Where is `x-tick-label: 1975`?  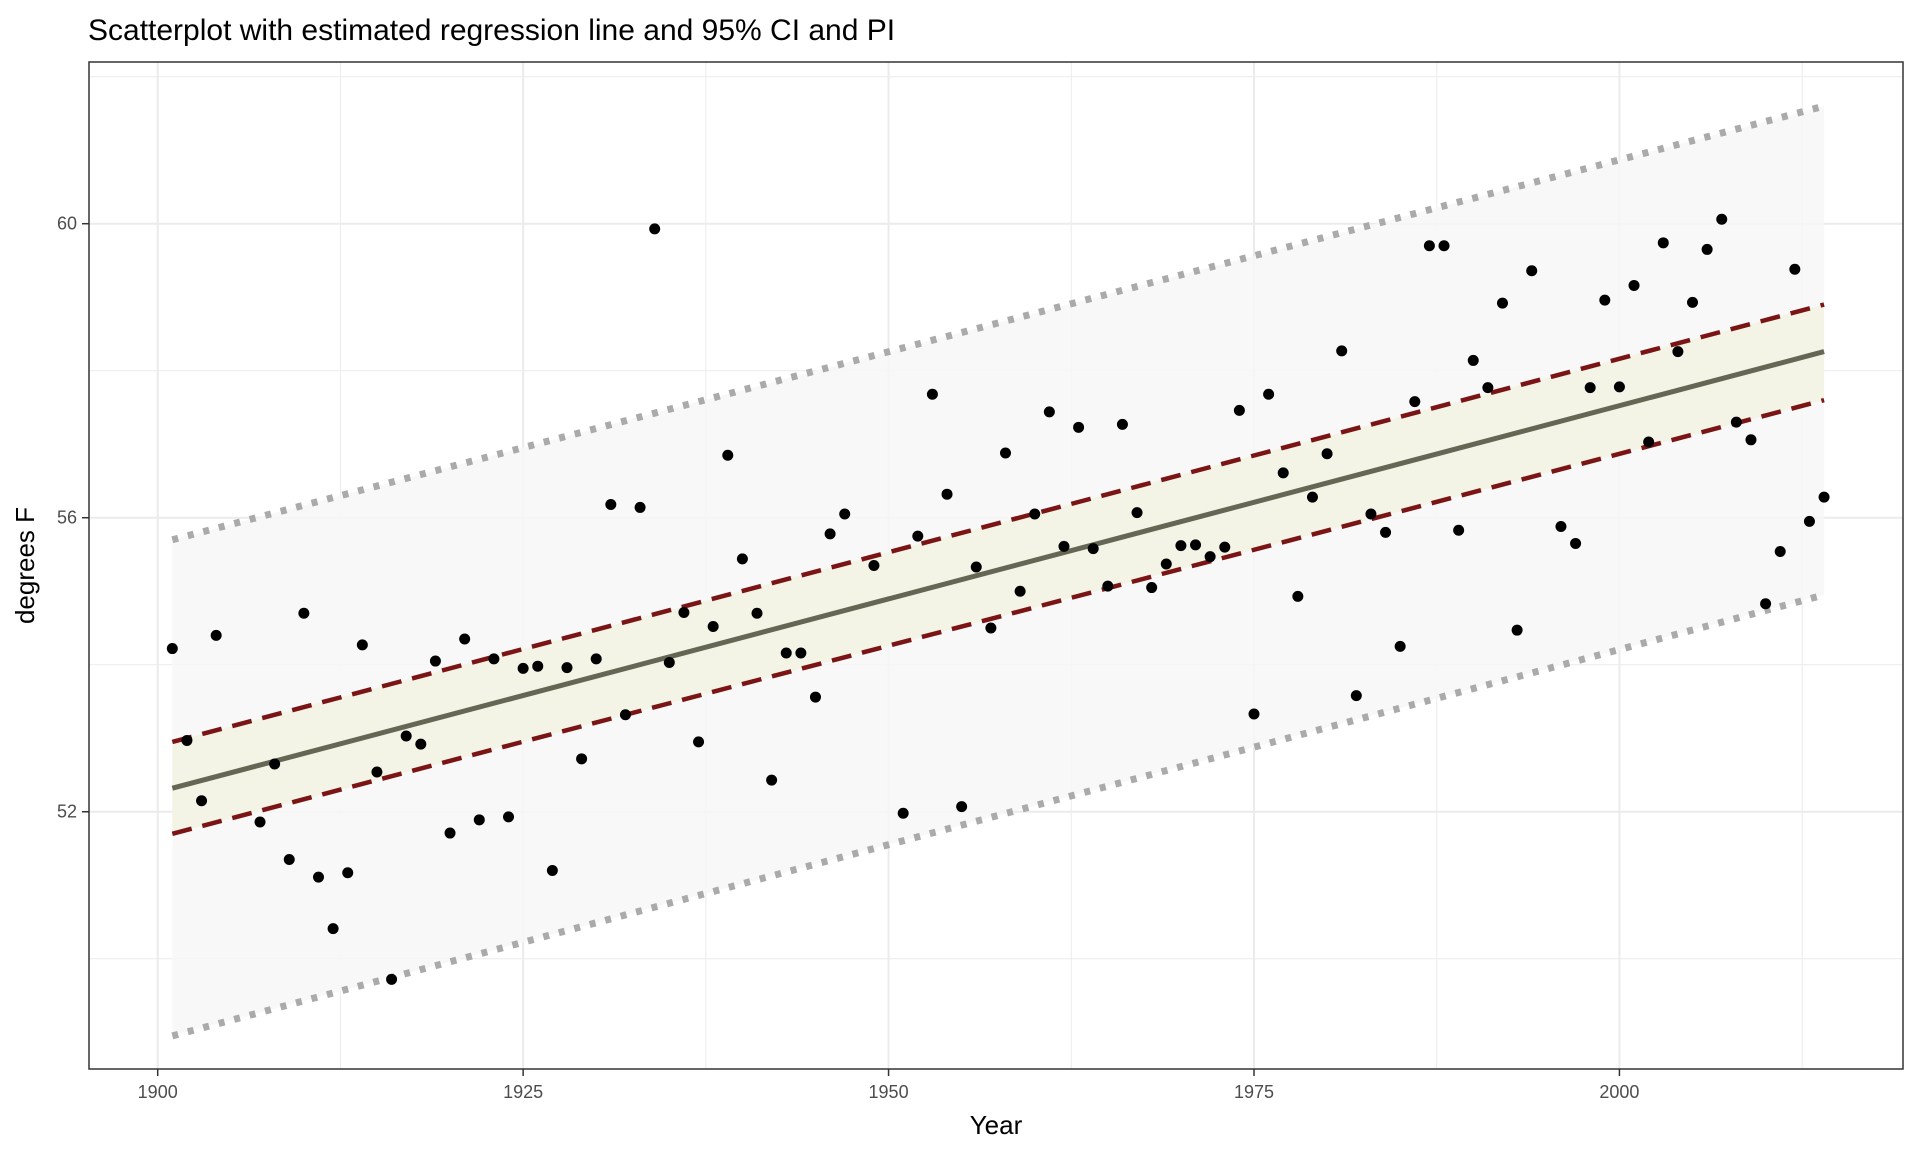 x-tick-label: 1975 is located at coordinates (1254, 1092).